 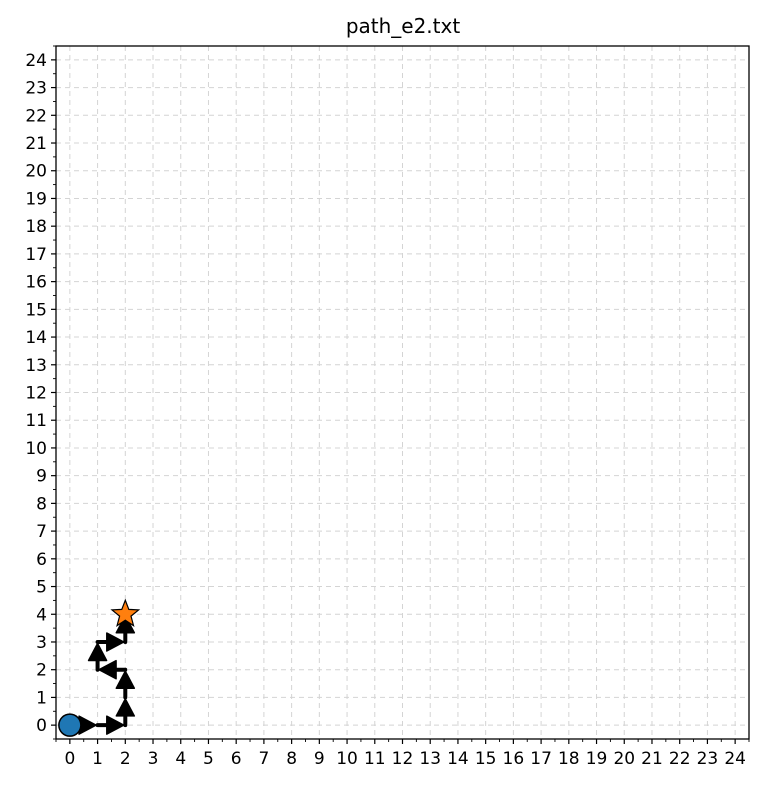 What do you see at coordinates (263, 759) in the screenshot?
I see `x-tick-label: 7` at bounding box center [263, 759].